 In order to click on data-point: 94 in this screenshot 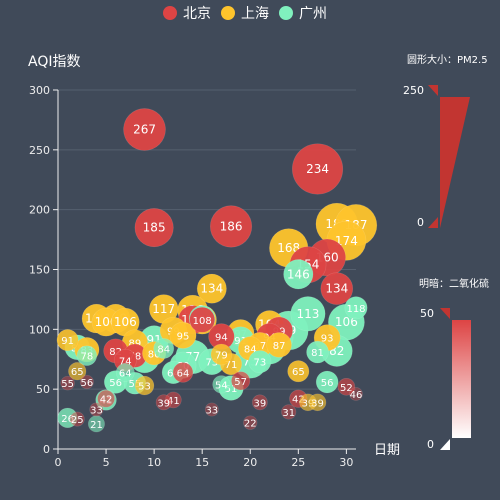, I will do `click(221, 336)`.